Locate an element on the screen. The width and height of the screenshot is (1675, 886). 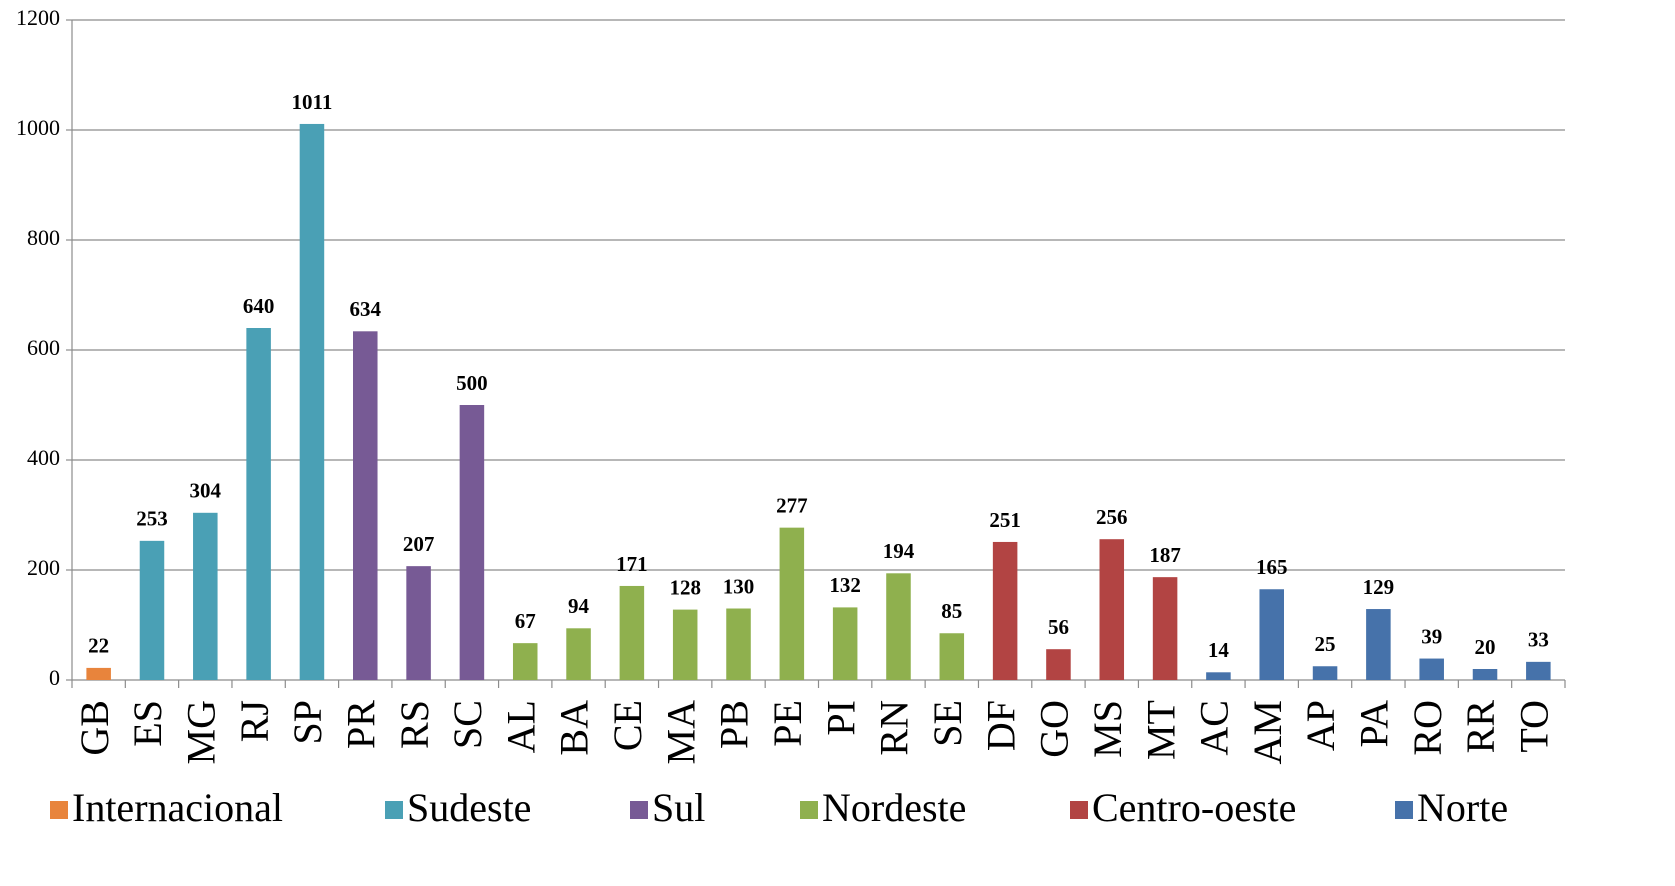
data-label: 56 is located at coordinates (1058, 627).